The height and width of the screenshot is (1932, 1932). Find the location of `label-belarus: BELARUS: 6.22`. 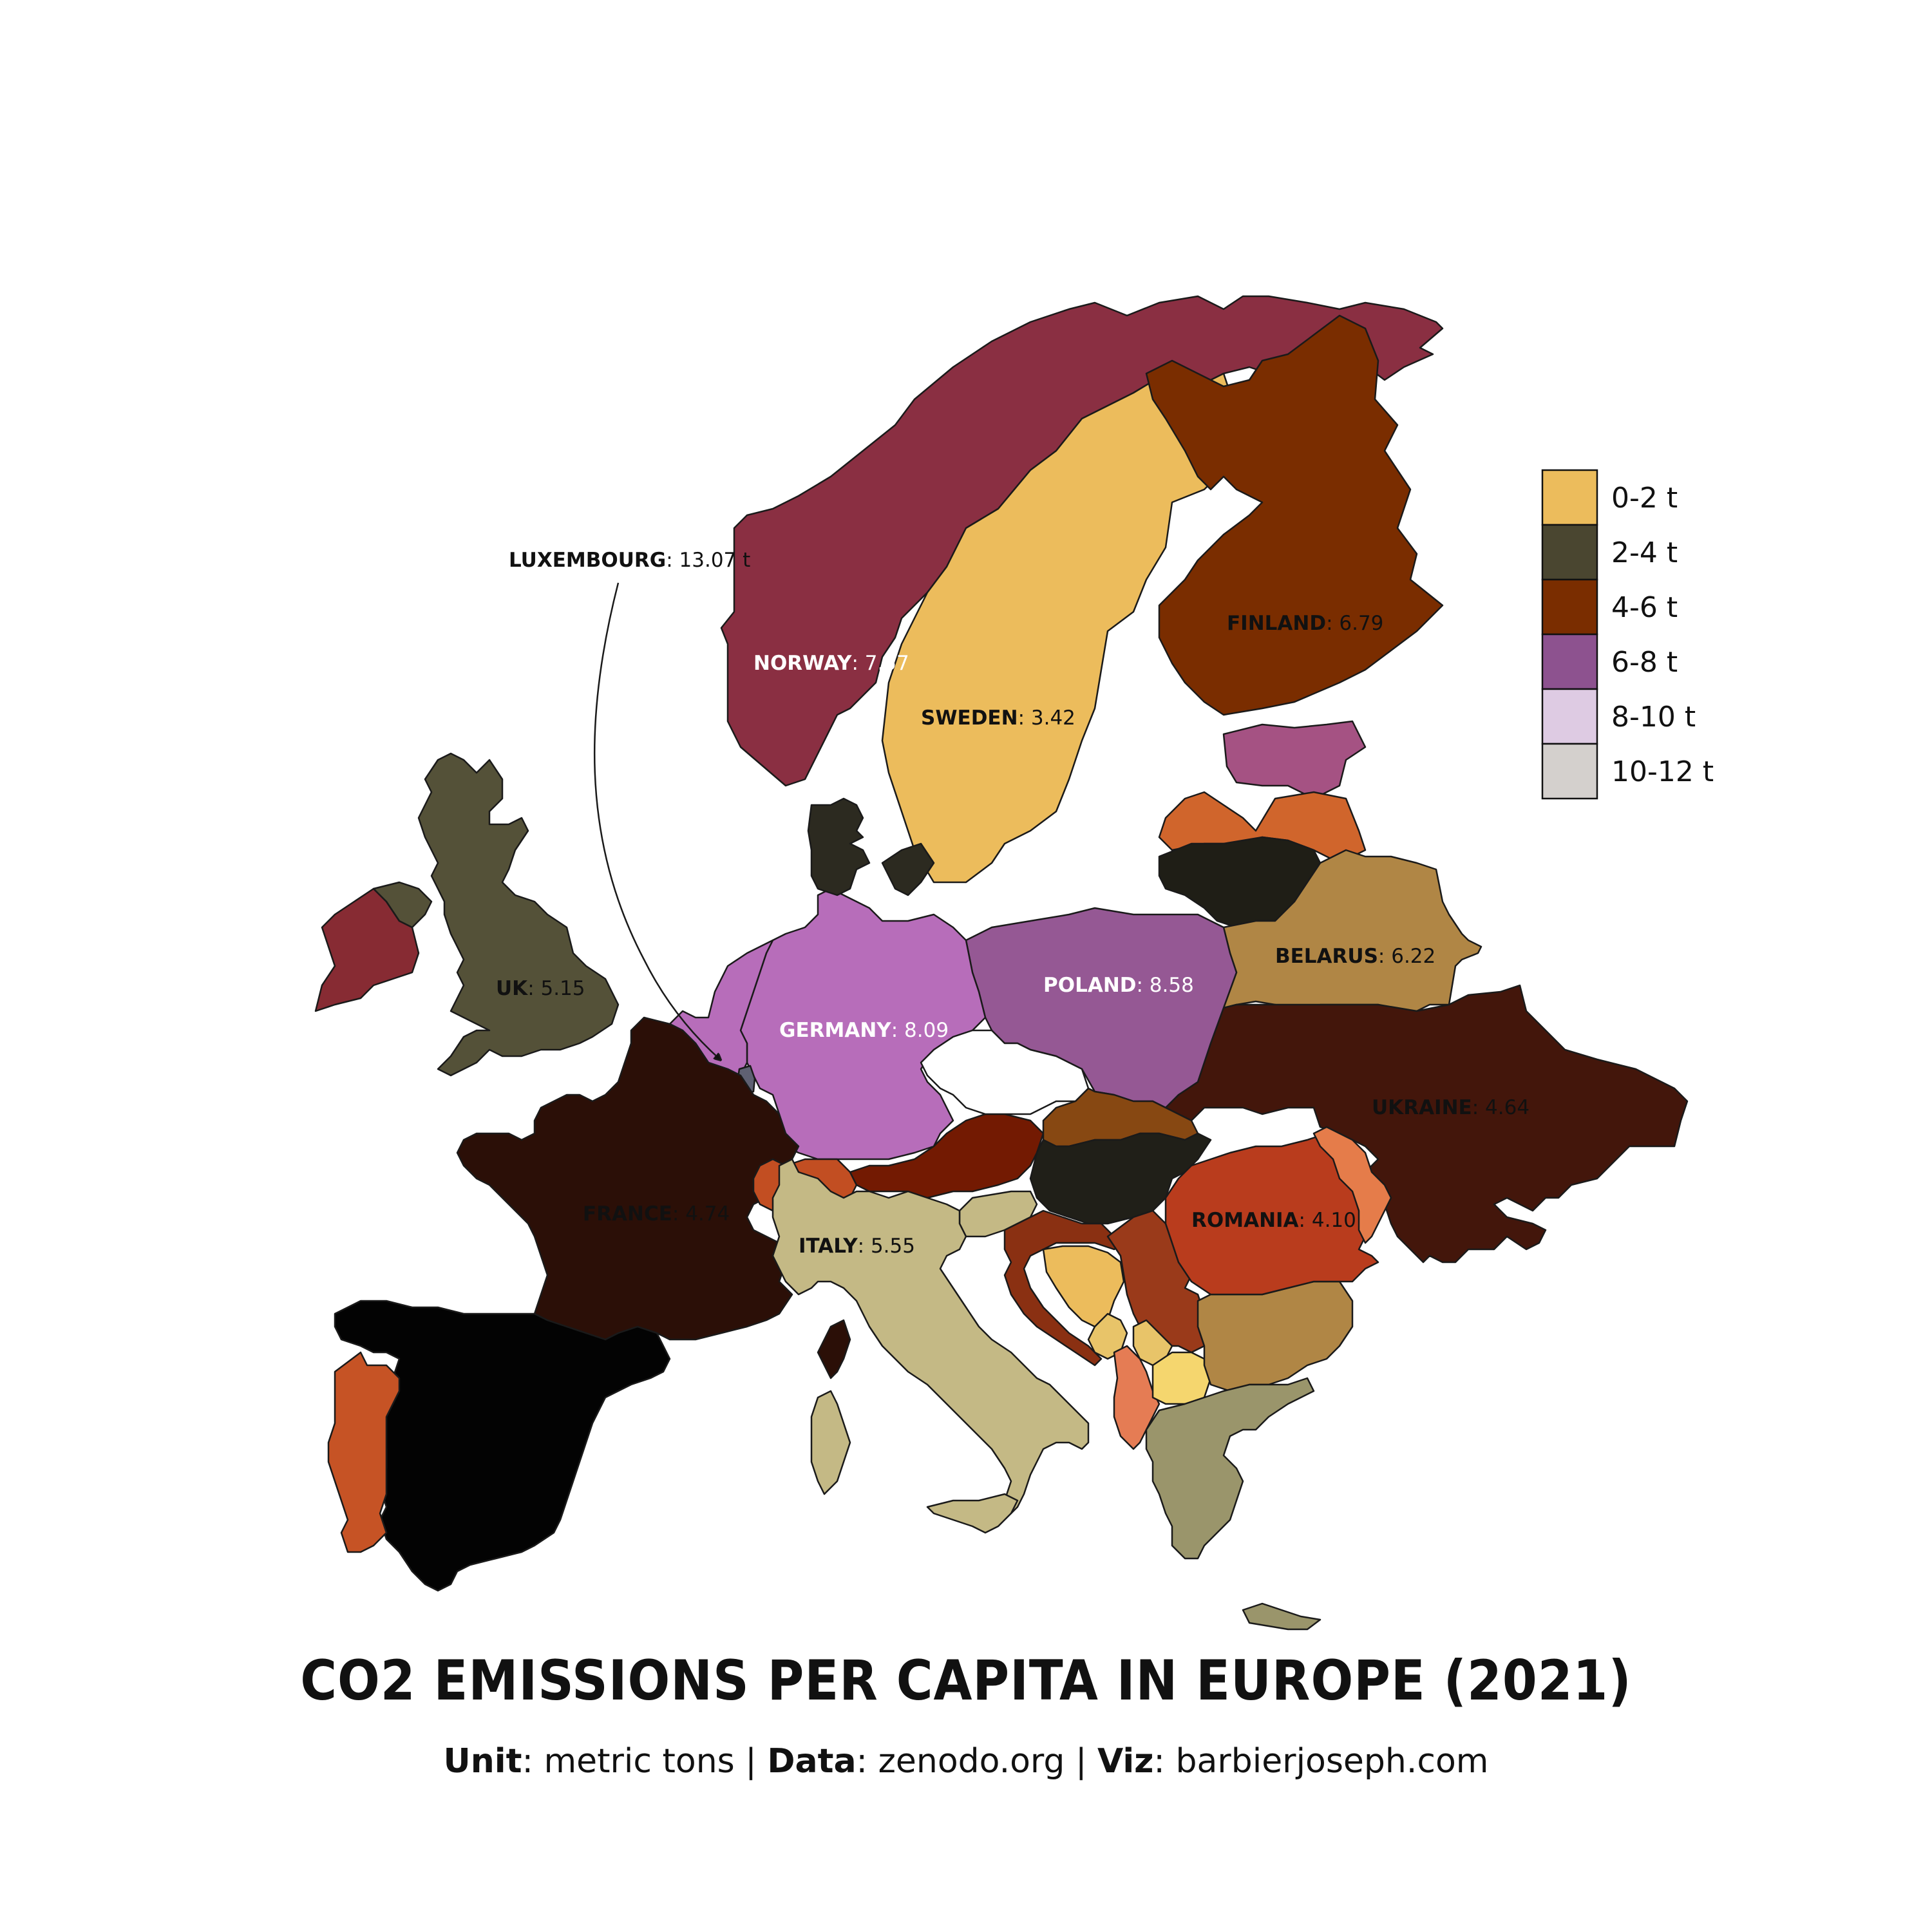

label-belarus: BELARUS: 6.22 is located at coordinates (1355, 956).